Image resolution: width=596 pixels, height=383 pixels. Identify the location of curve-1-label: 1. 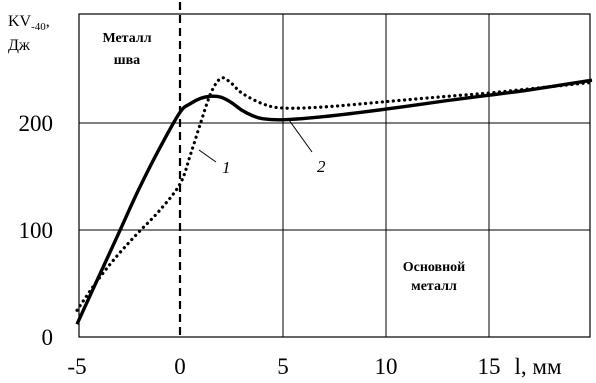
(226, 167).